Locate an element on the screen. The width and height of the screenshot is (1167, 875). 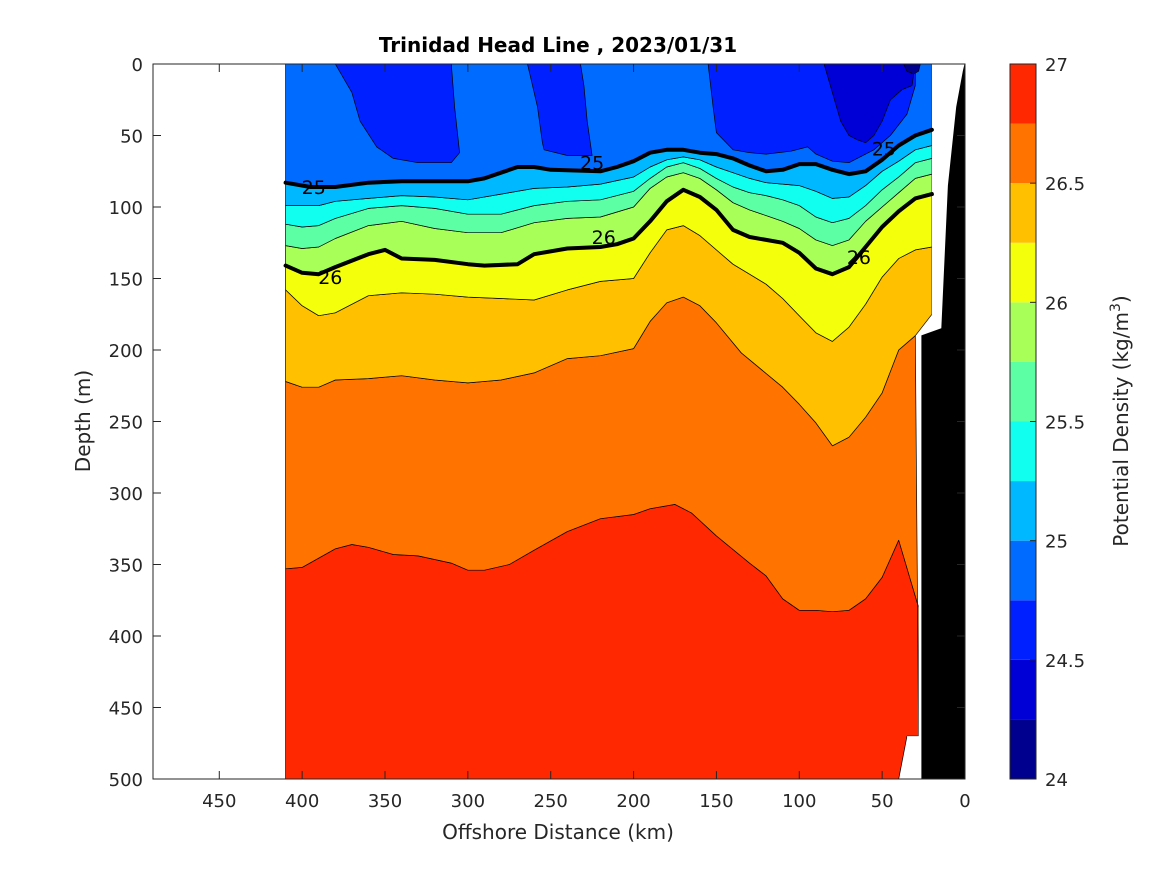
x-tick-label-6: 150 is located at coordinates (716, 801).